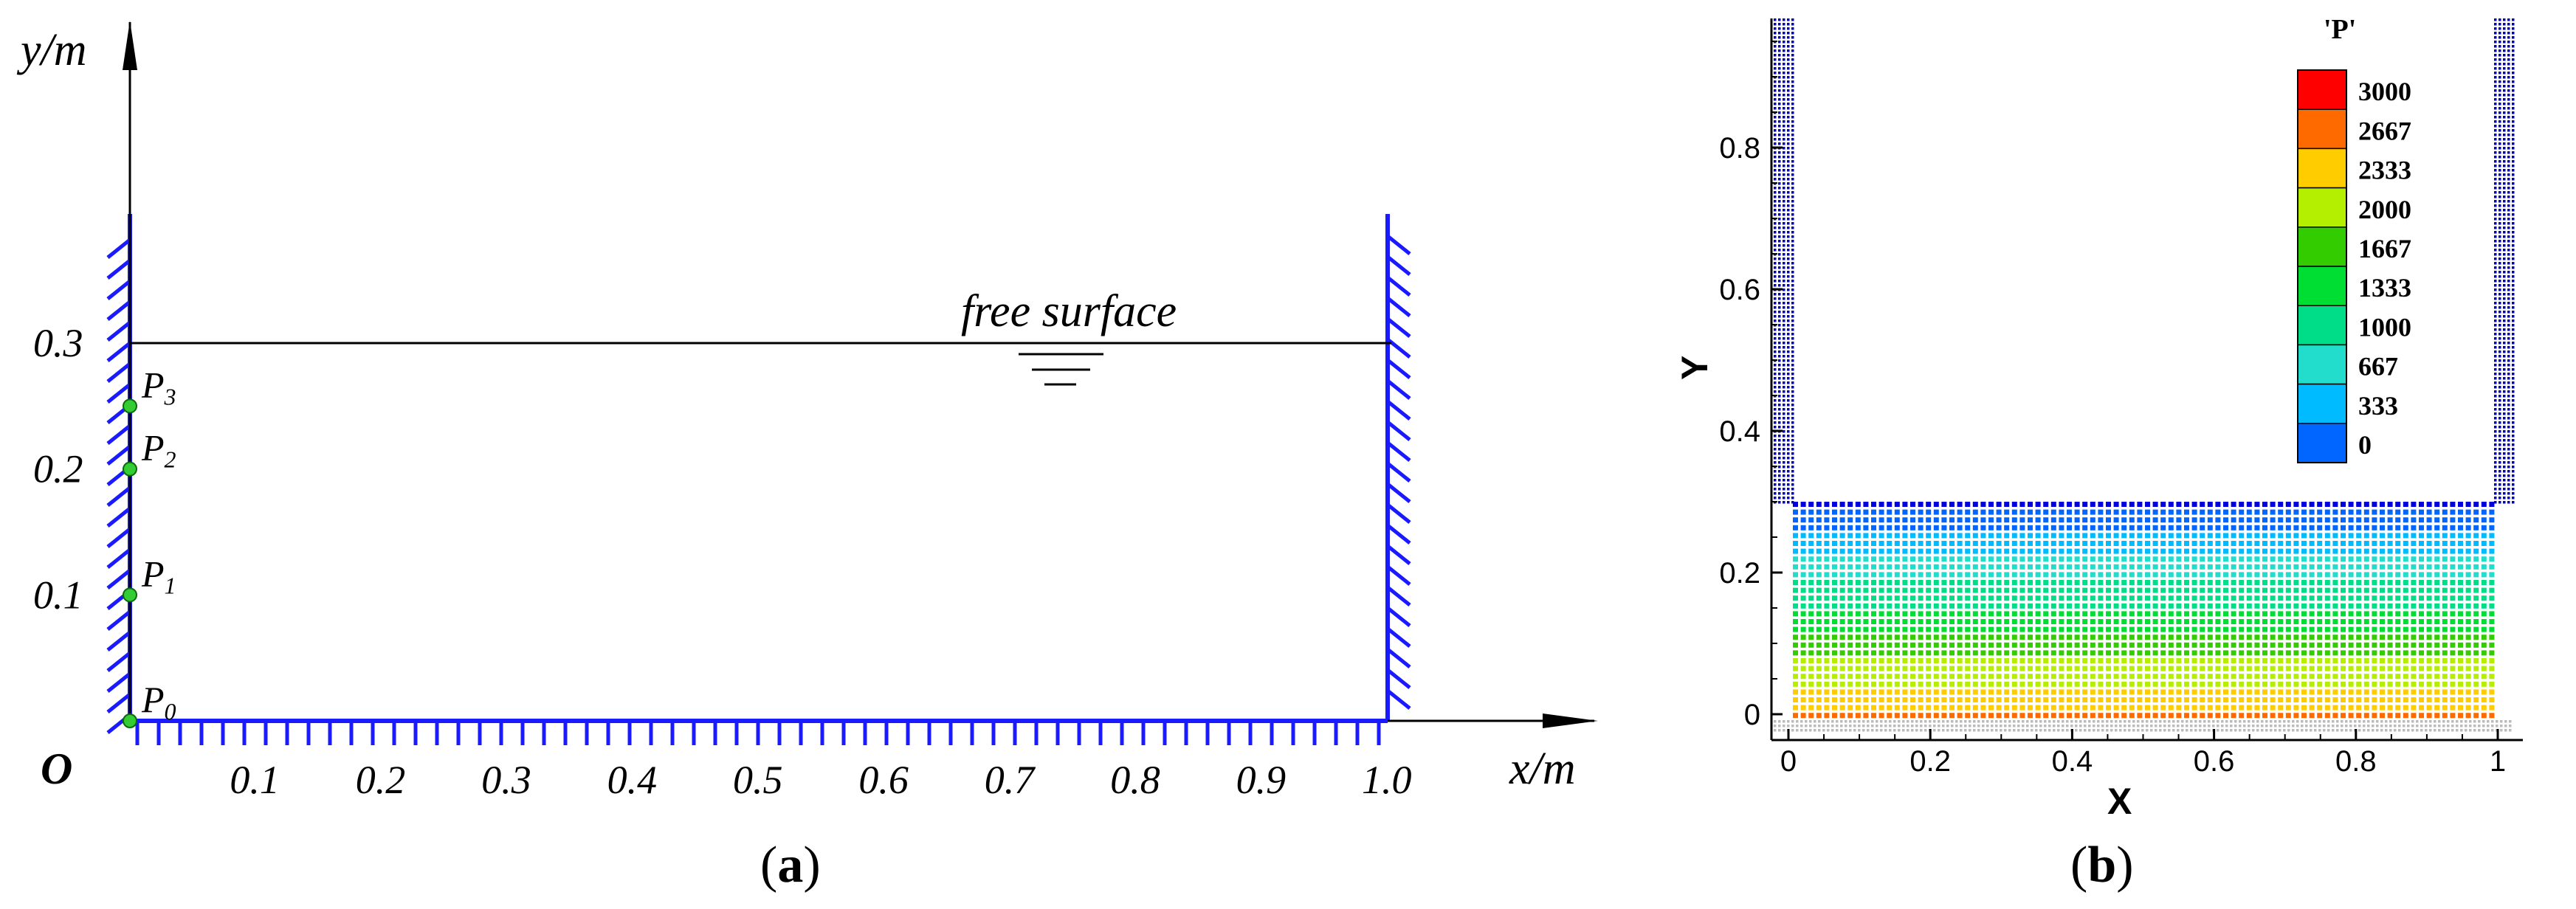 This screenshot has width=2576, height=909. Describe the element at coordinates (2322, 403) in the screenshot. I see `legend-swatch` at that location.